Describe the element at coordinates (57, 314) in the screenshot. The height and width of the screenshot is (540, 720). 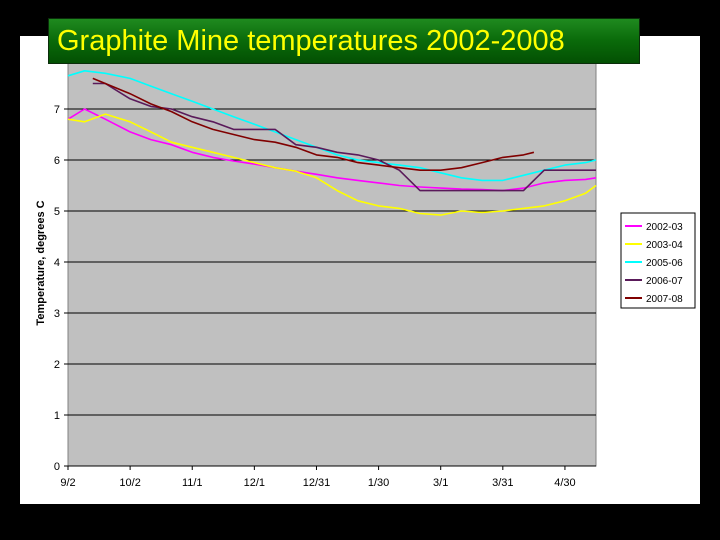
I see `y-tick-label: 3` at that location.